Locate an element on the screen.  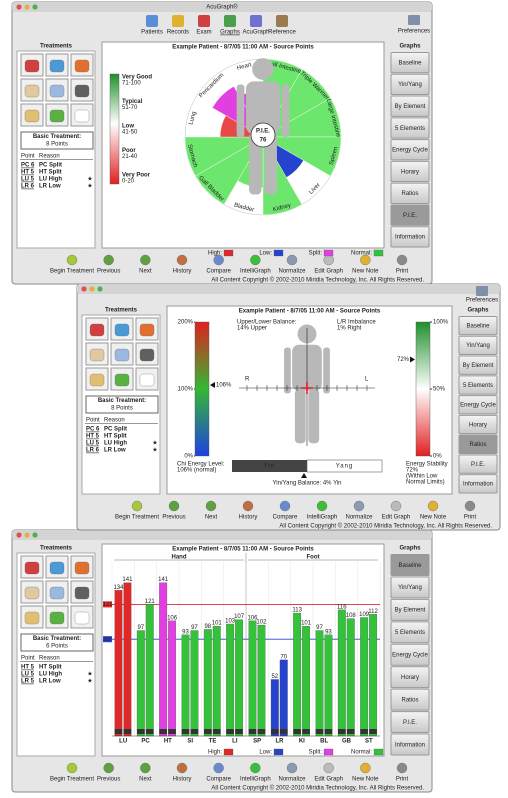
graph-button-label: P.I.E. is located at coordinates (478, 465).